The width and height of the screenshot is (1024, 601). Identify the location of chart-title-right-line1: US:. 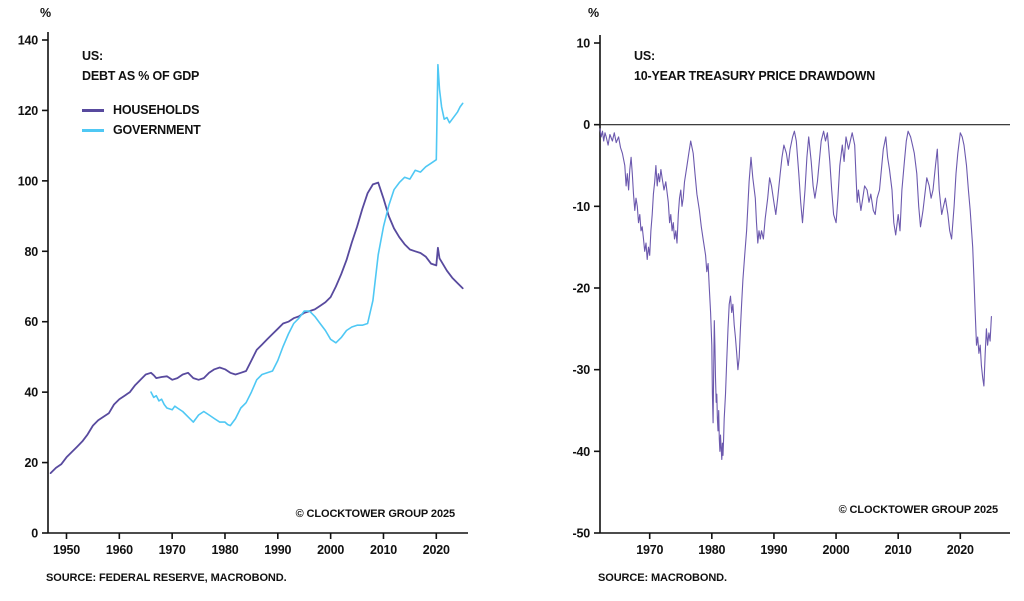
(644, 56).